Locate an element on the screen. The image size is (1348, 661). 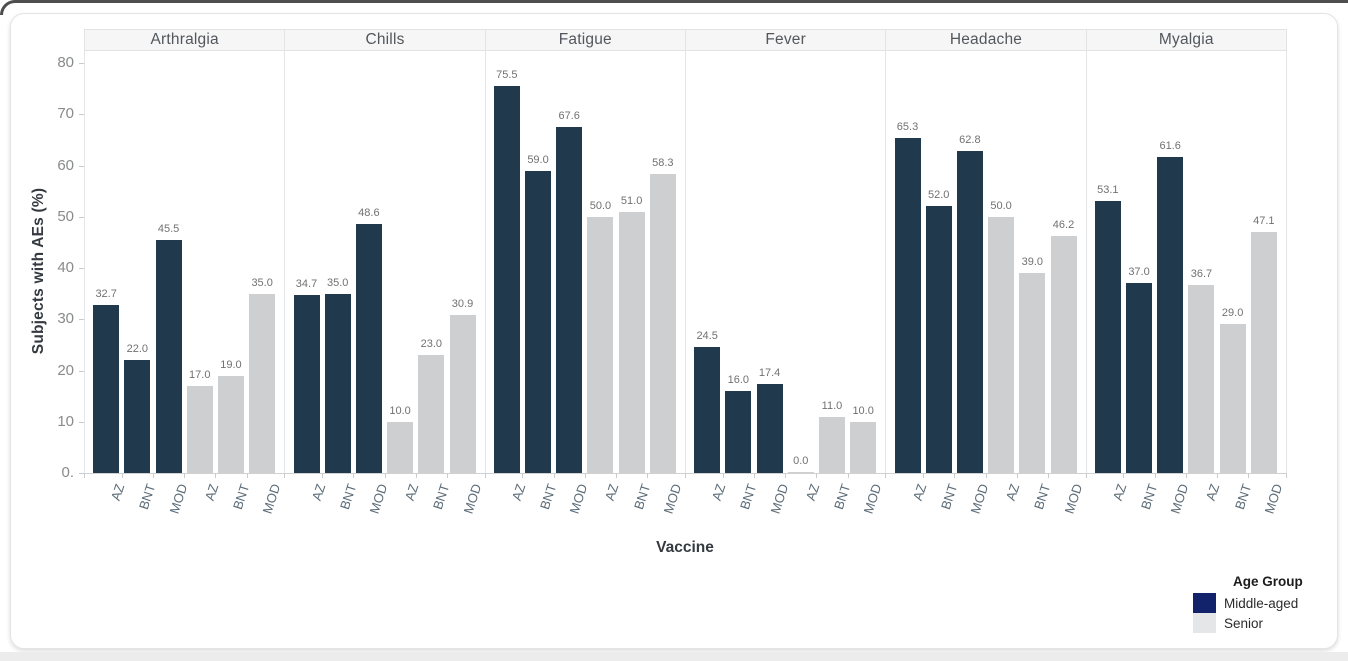
bar-value-label: 35.0 is located at coordinates (262, 283).